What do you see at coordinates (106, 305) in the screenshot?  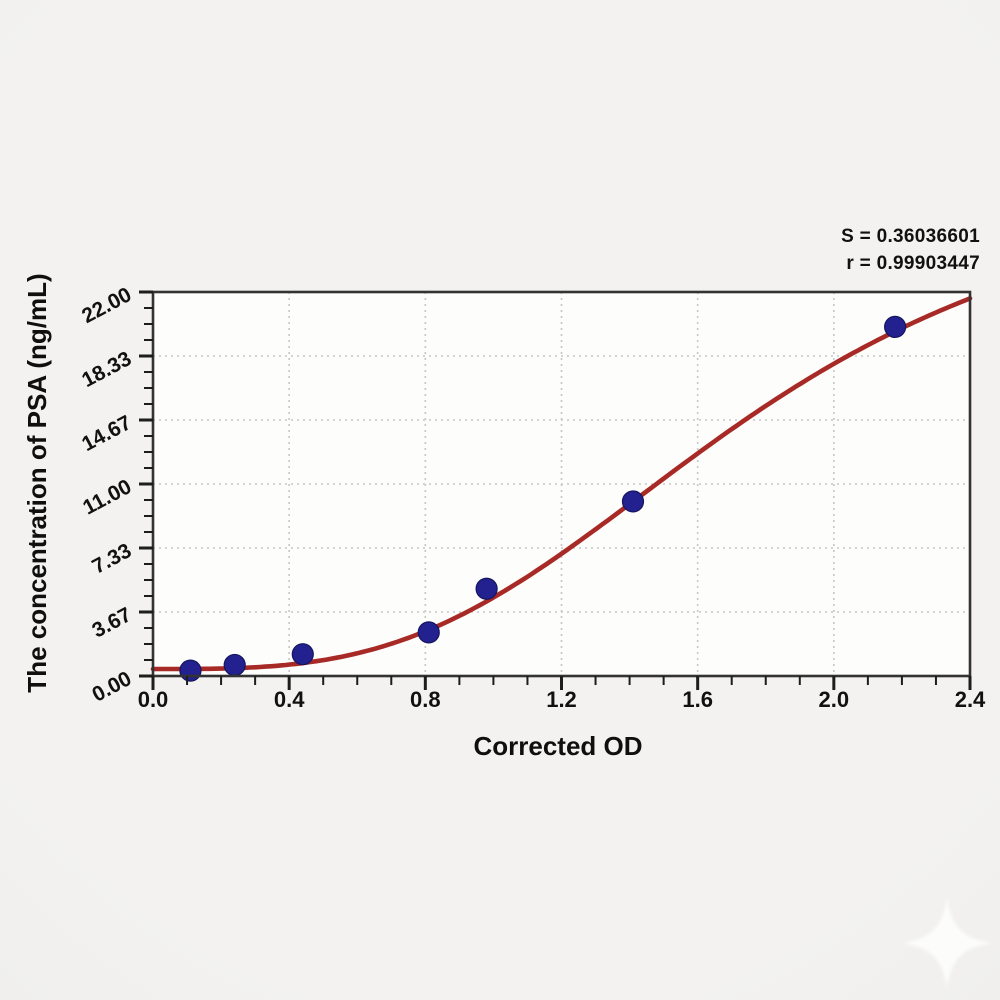 I see `y-tick-label: 22.00` at bounding box center [106, 305].